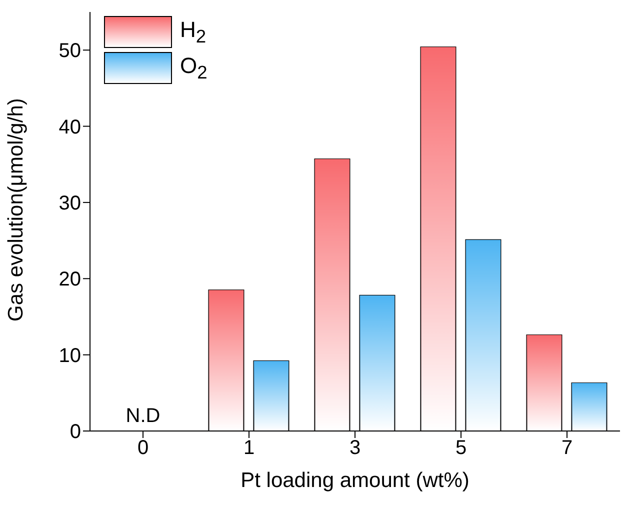 This screenshot has width=624, height=531. What do you see at coordinates (355, 480) in the screenshot?
I see `x-axis-title: Pt loading amount (wt%)` at bounding box center [355, 480].